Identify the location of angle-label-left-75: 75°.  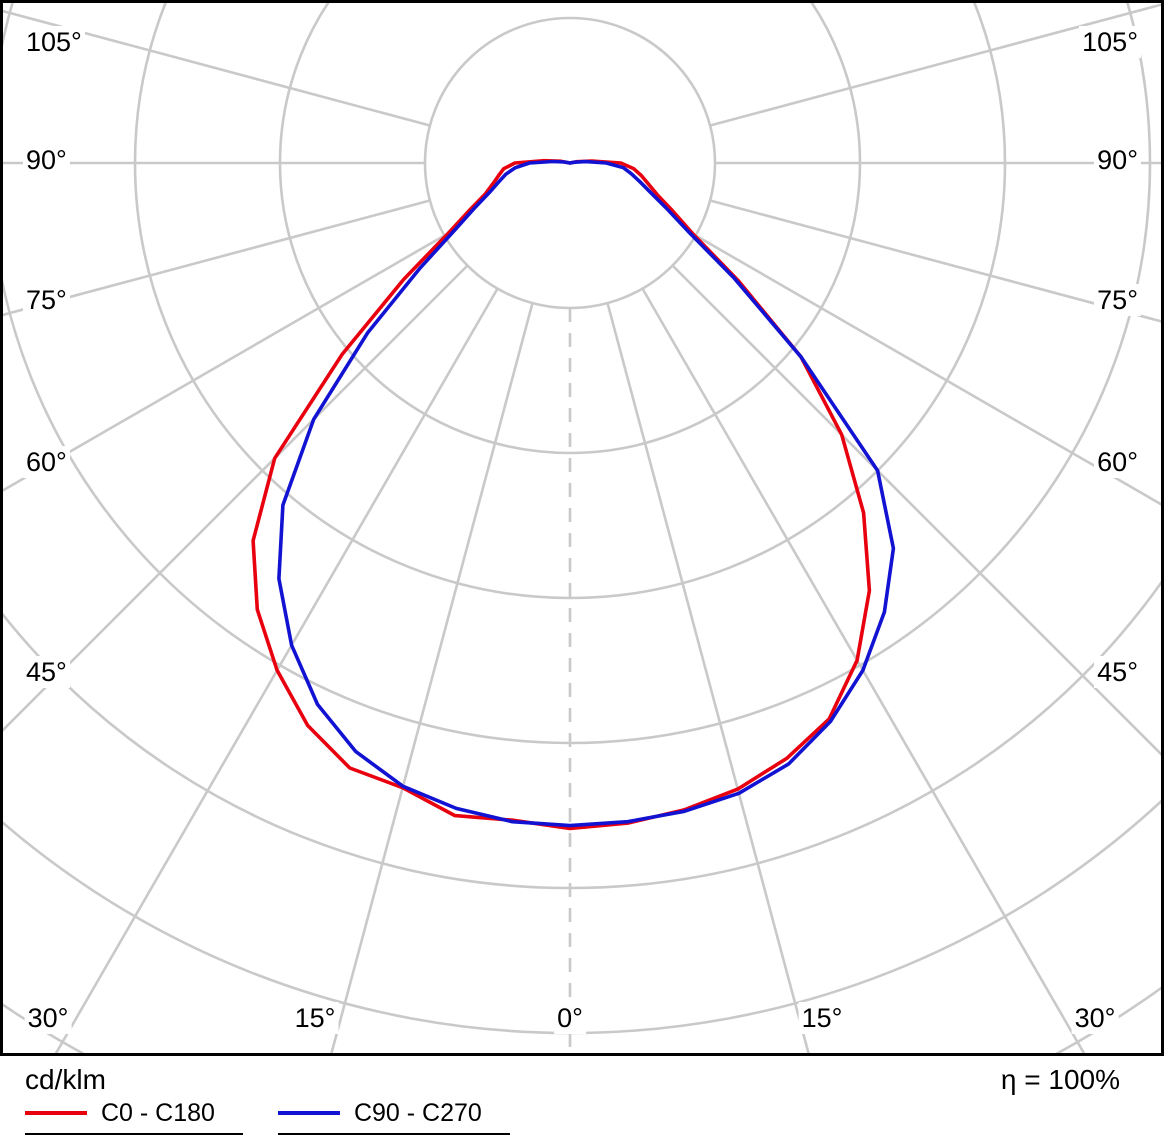
(46, 300).